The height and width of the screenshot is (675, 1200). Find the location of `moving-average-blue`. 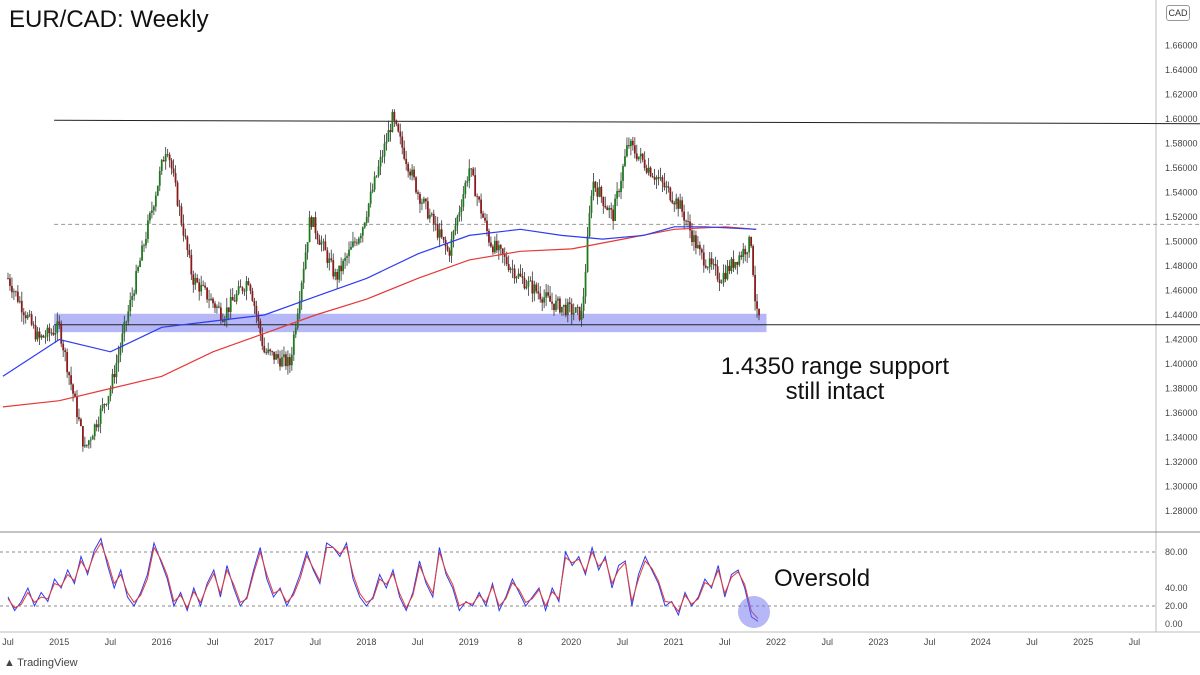

moving-average-blue is located at coordinates (379, 301).